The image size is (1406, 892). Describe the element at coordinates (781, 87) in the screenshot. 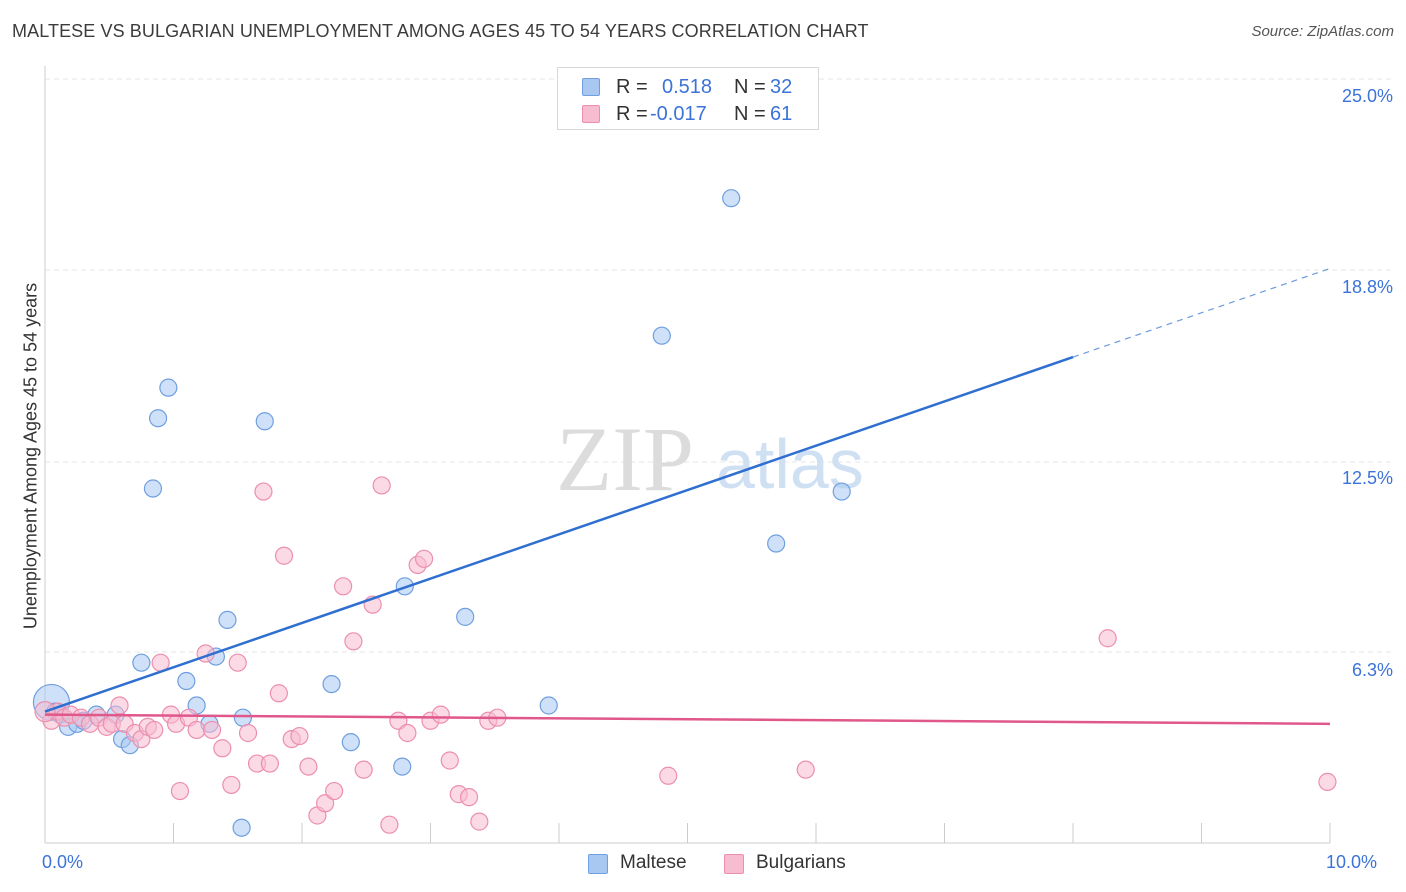

I see `legend-n-value: 32` at that location.